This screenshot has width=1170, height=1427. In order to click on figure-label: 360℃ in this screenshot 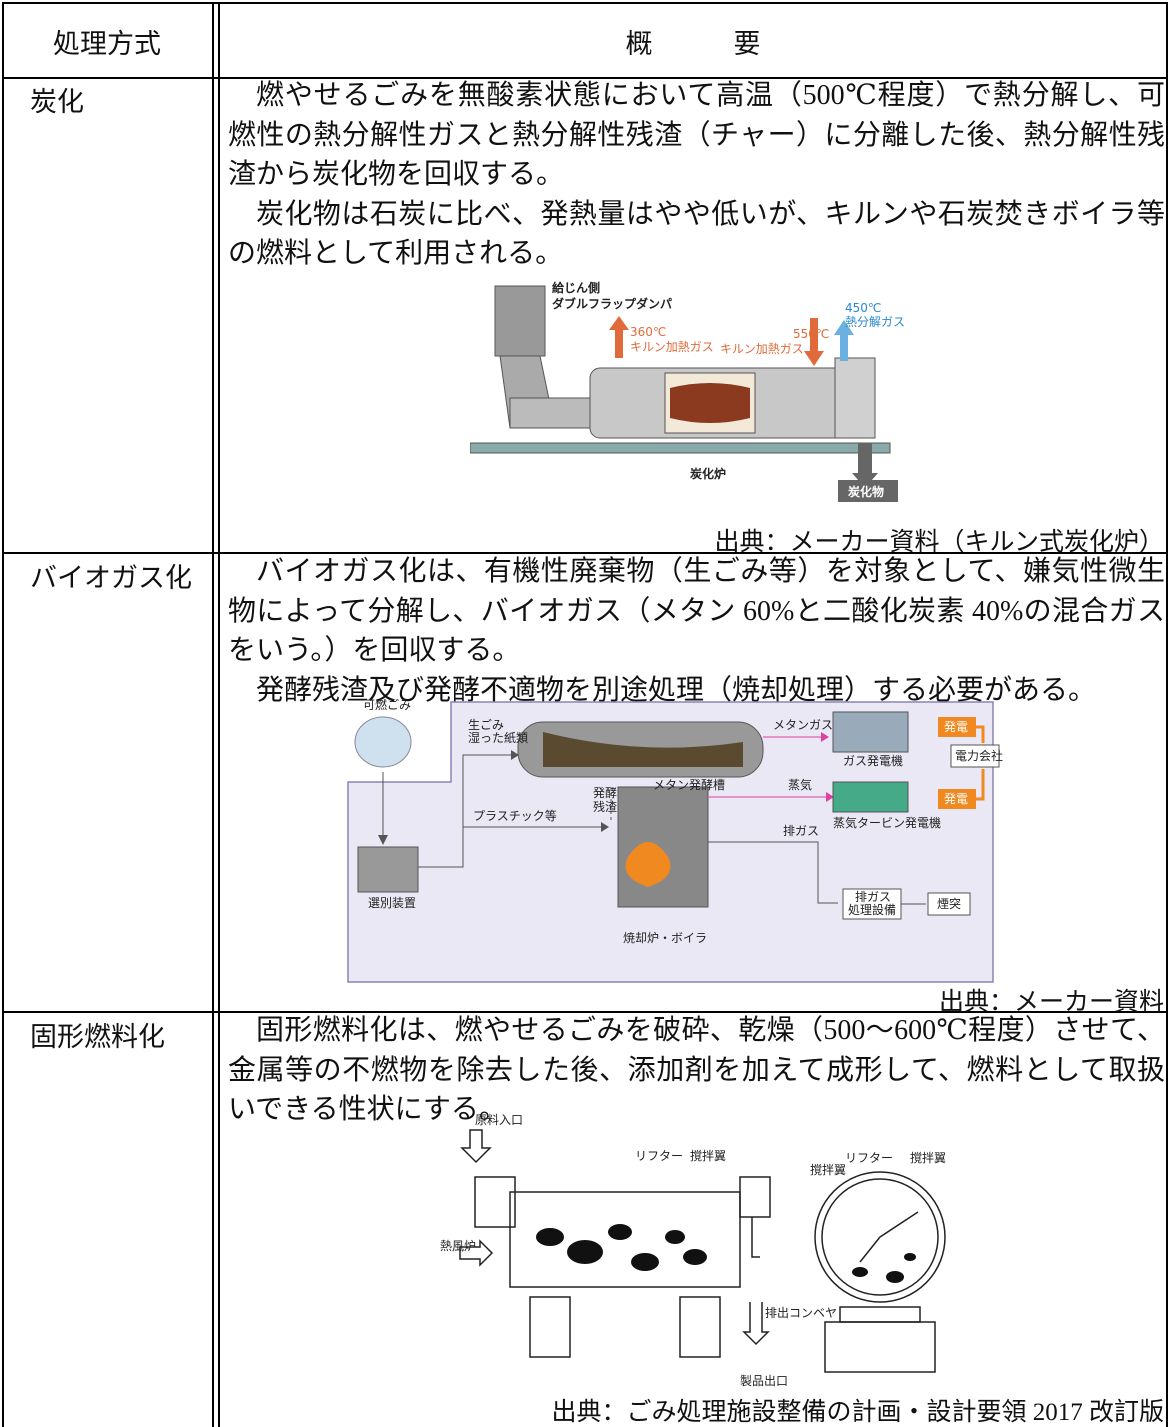, I will do `click(648, 332)`.